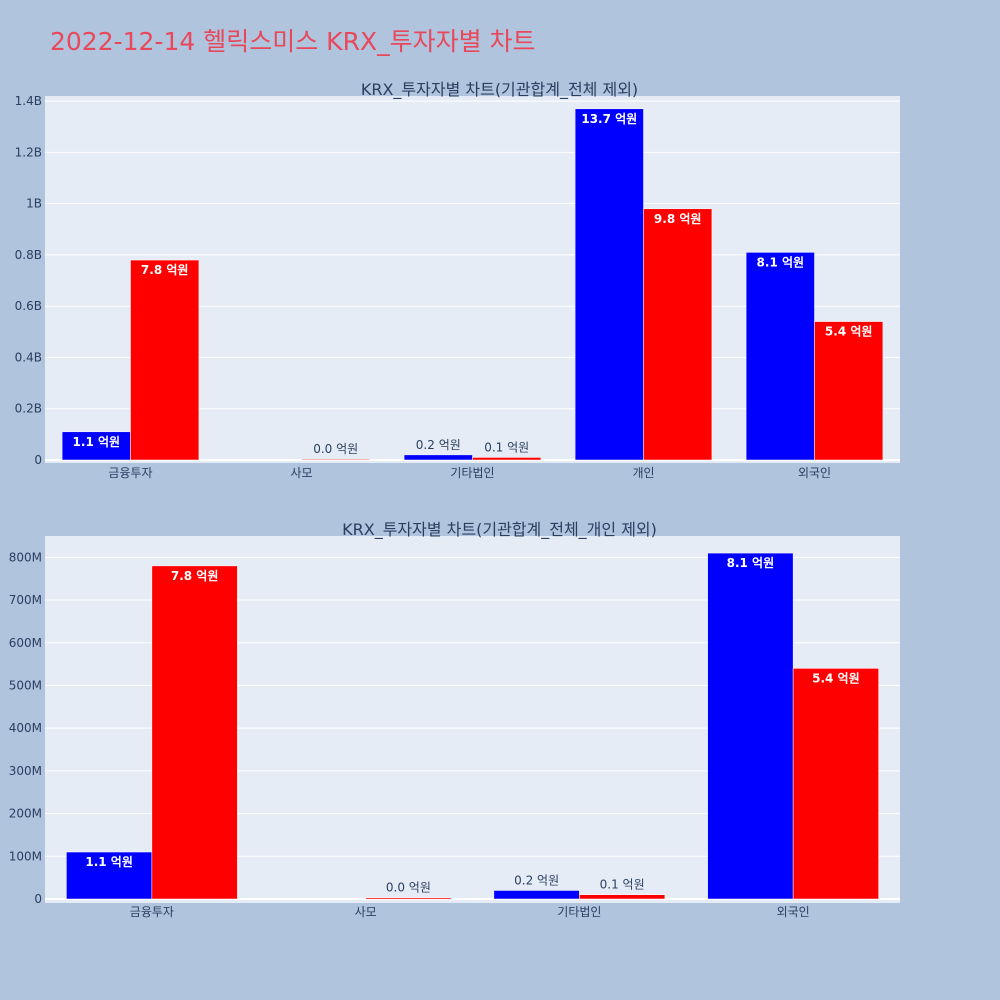 Image resolution: width=1000 pixels, height=1000 pixels. I want to click on chart-subtitle: KRX_투자자별 차트(기관합계_전체 제외), so click(499, 90).